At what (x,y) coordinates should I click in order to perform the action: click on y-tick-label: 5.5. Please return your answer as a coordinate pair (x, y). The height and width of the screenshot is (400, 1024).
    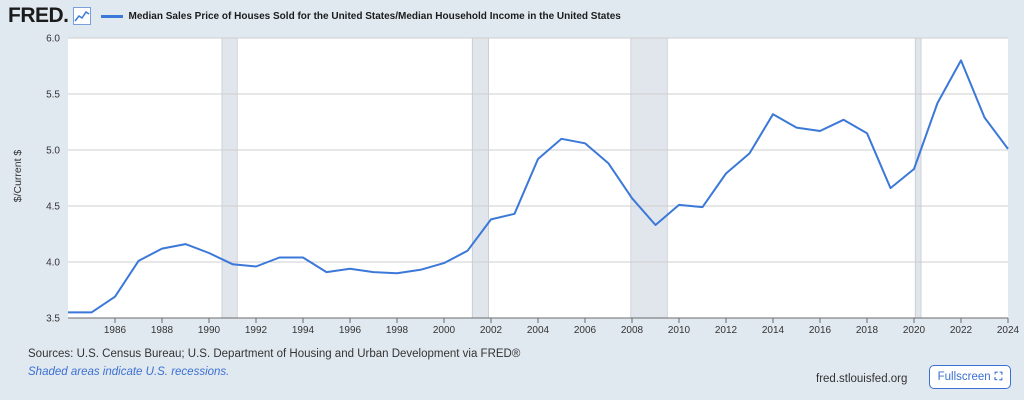
    Looking at the image, I should click on (53, 95).